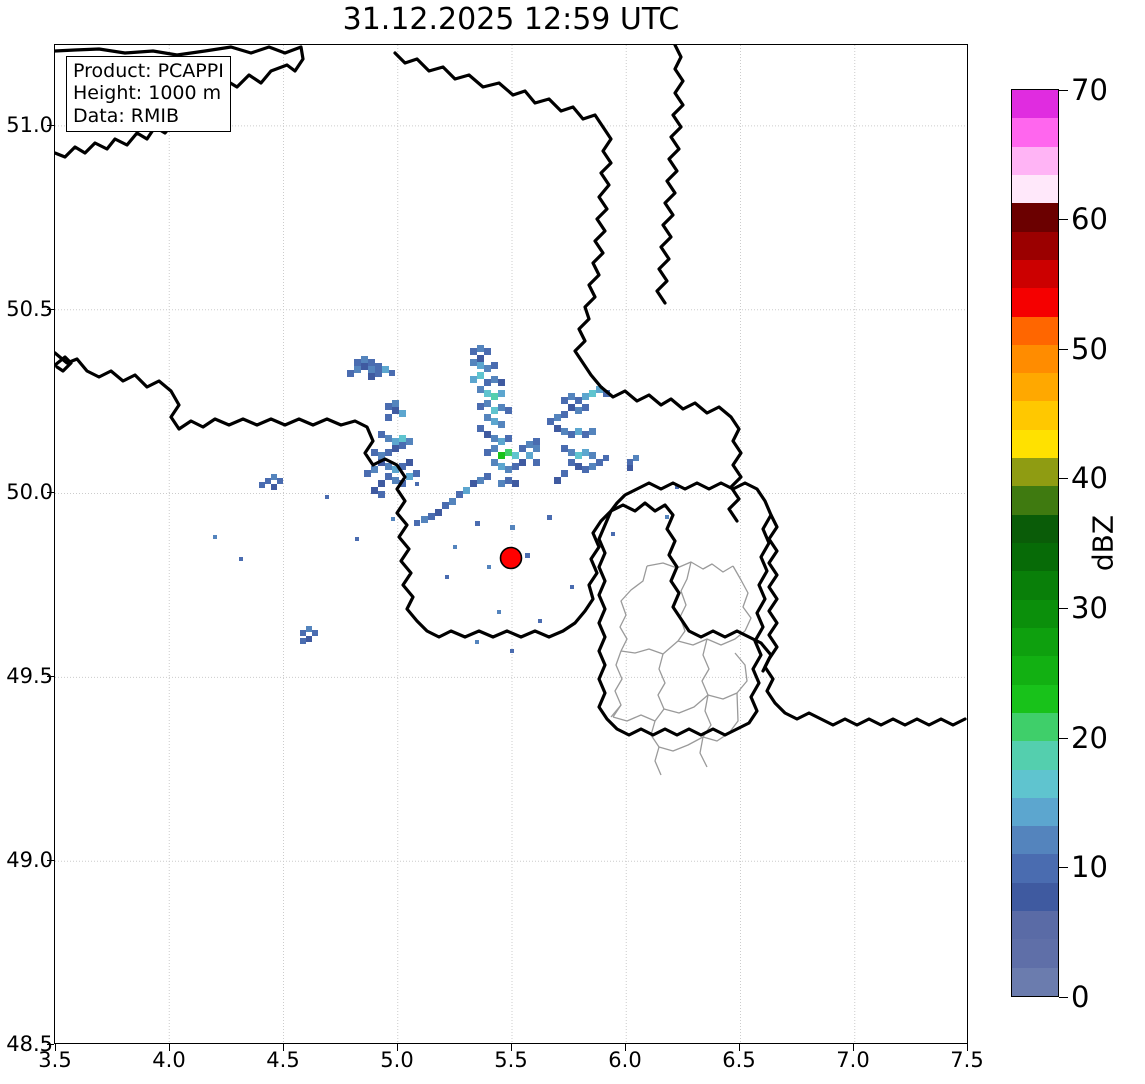  What do you see at coordinates (1089, 478) in the screenshot?
I see `colorbar-tick-label-40: 40` at bounding box center [1089, 478].